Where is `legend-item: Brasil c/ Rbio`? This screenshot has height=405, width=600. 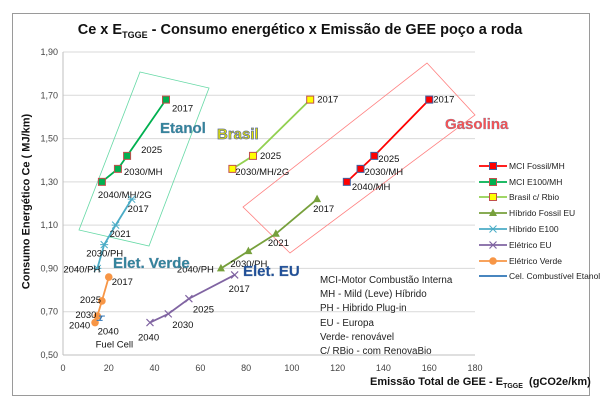 legend-item: Brasil c/ Rbio is located at coordinates (539, 198).